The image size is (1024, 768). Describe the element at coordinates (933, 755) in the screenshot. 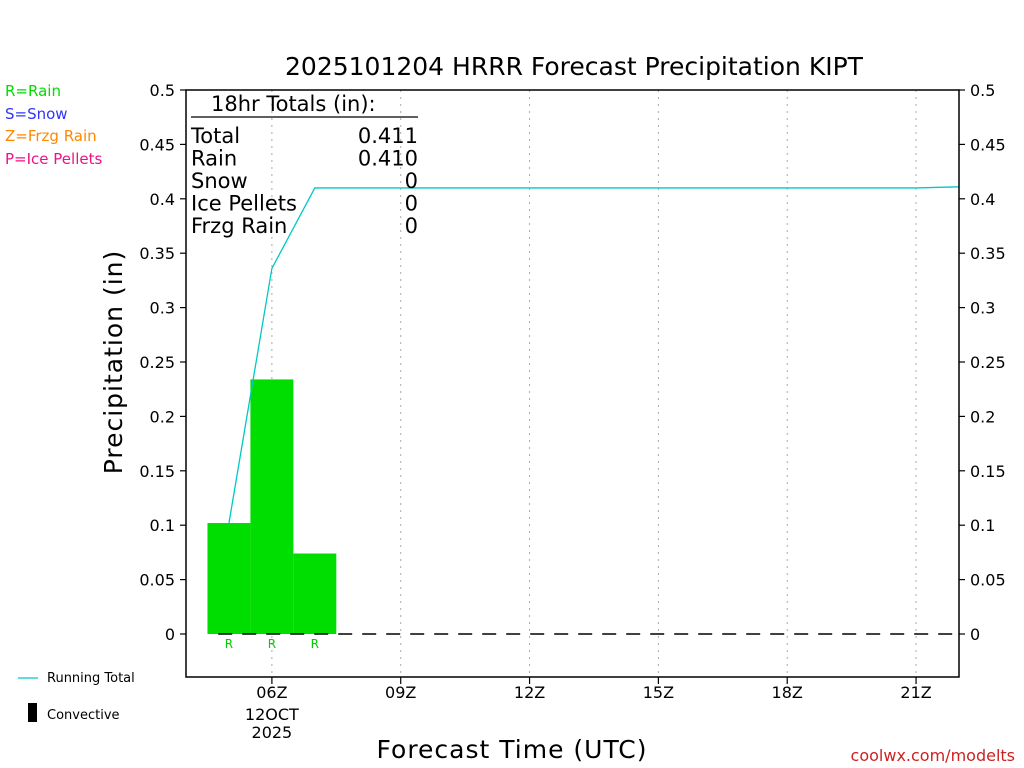

I see `credit-text: coolwx.com/modelts` at that location.